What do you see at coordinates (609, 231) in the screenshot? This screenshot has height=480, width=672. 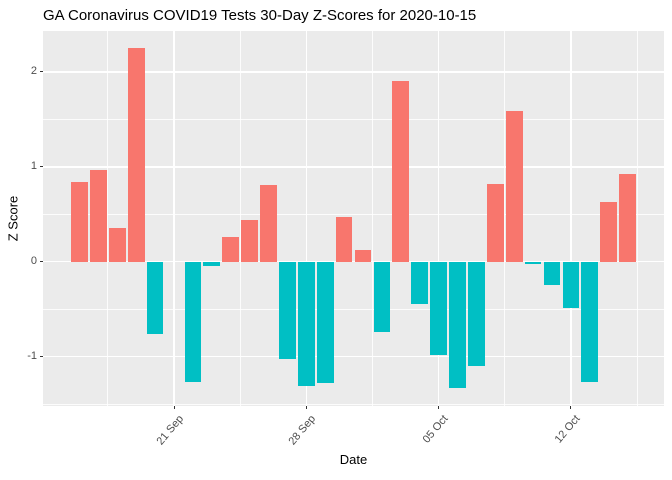 I see `bar-14-oct` at bounding box center [609, 231].